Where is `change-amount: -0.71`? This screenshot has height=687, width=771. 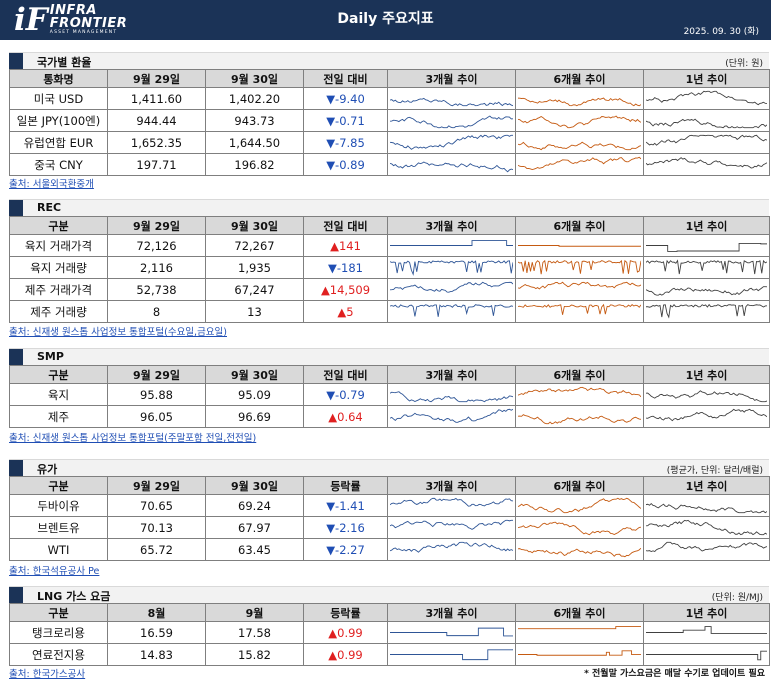 change-amount: -0.71 is located at coordinates (350, 120).